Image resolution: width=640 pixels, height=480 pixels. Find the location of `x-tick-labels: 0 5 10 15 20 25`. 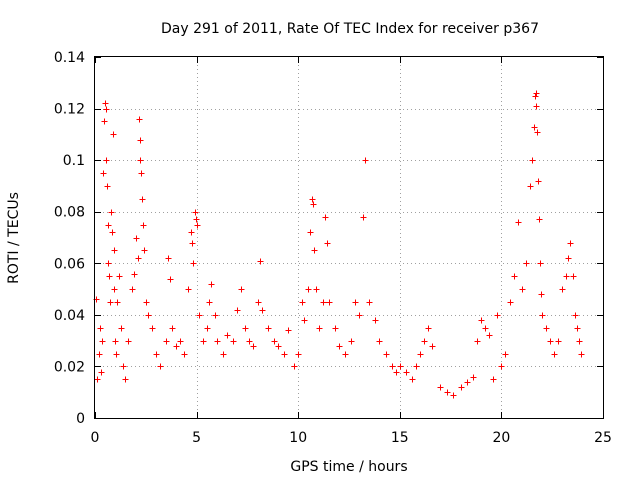

x-tick-labels: 0 5 10 15 20 25 is located at coordinates (351, 438).